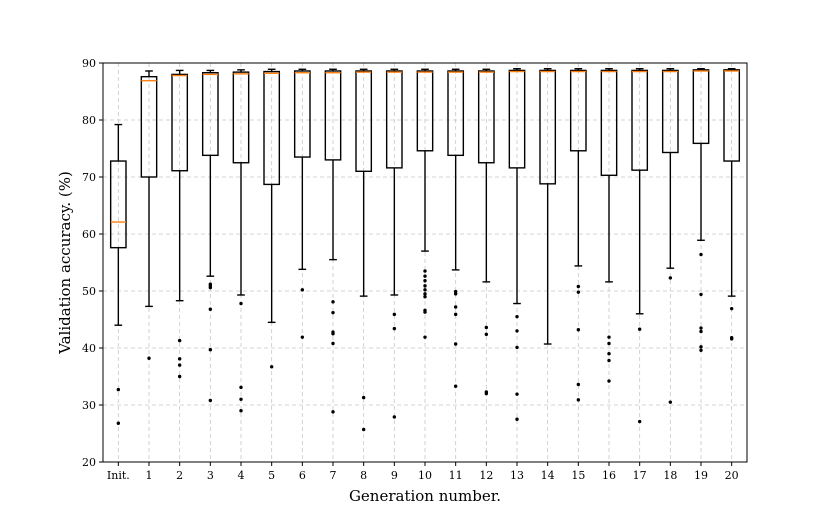 The width and height of the screenshot is (830, 519). Describe the element at coordinates (89, 63) in the screenshot. I see `y-tick-label: 90` at that location.